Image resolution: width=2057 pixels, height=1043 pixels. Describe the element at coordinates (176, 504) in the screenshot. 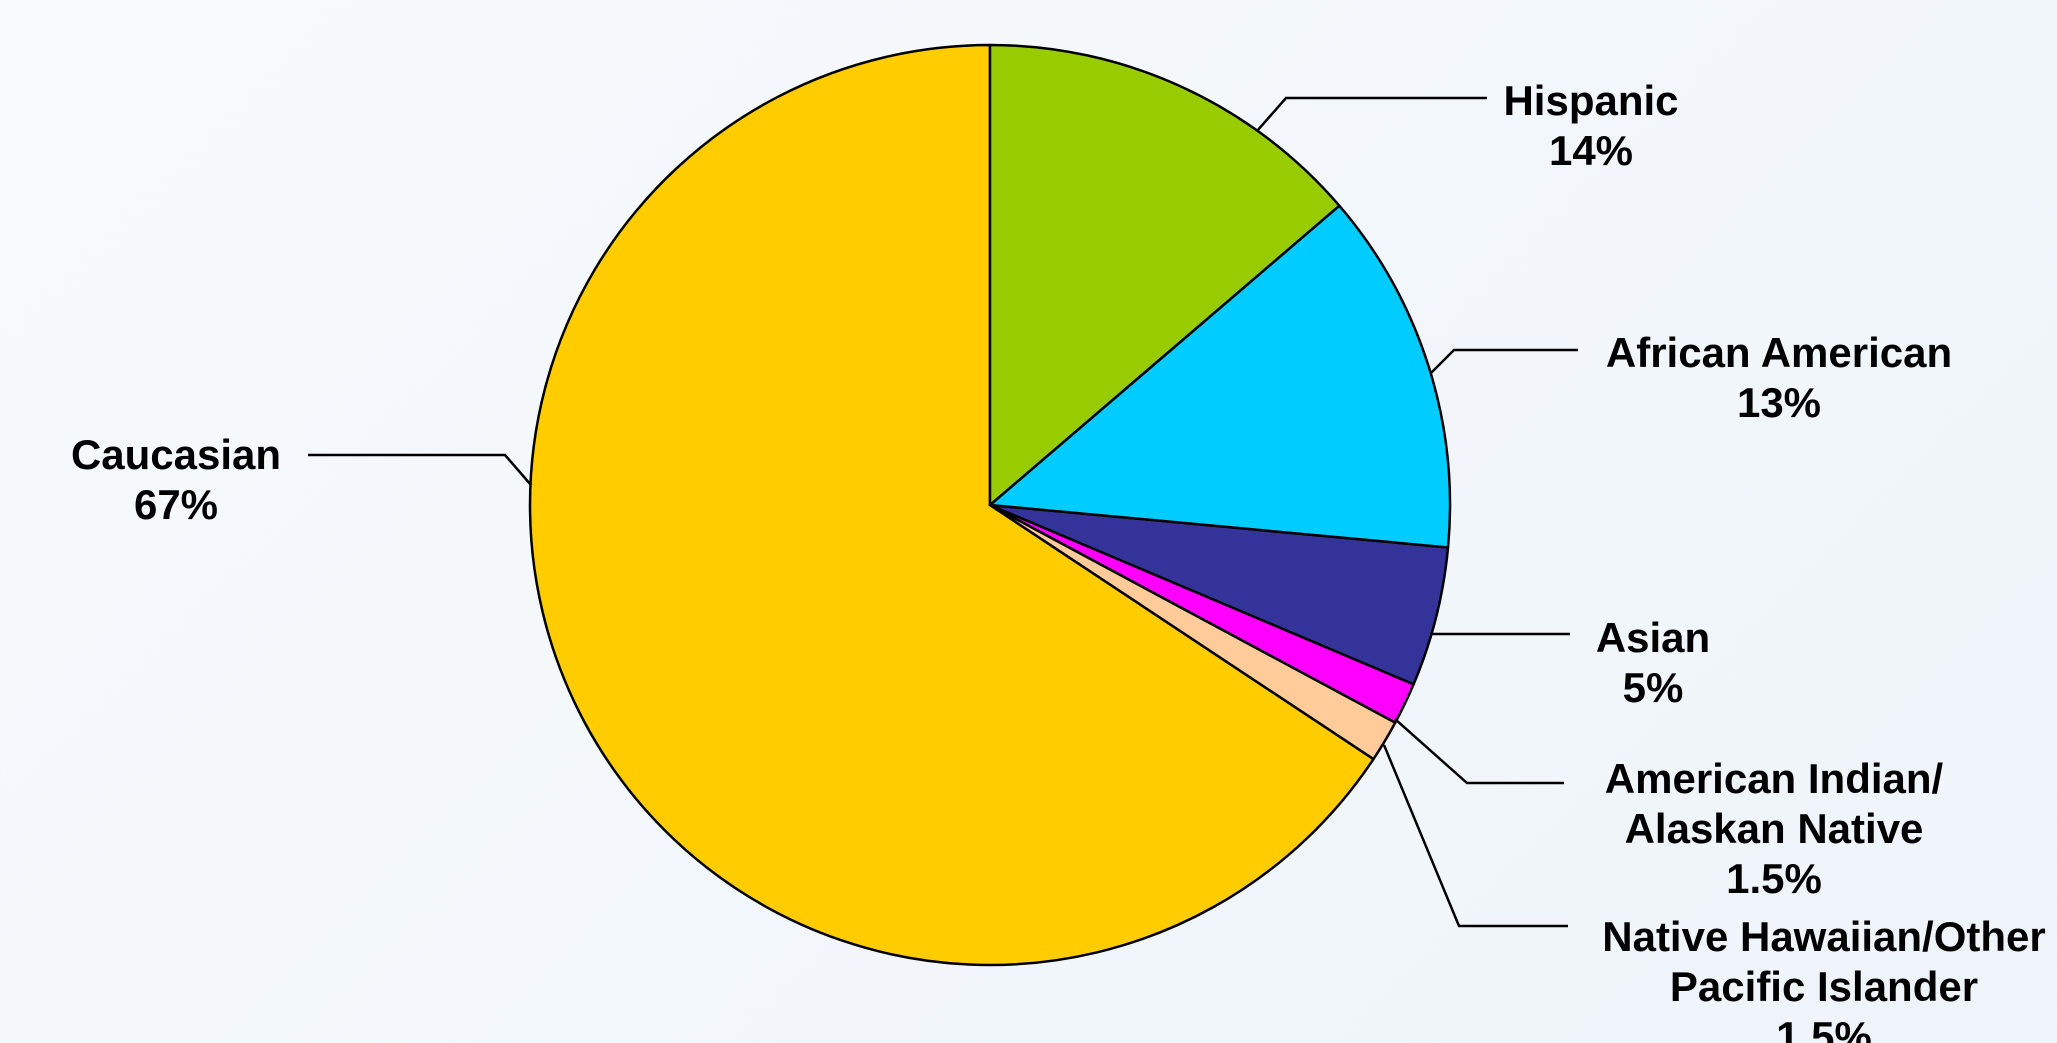

I see `value-label: 67%` at that location.